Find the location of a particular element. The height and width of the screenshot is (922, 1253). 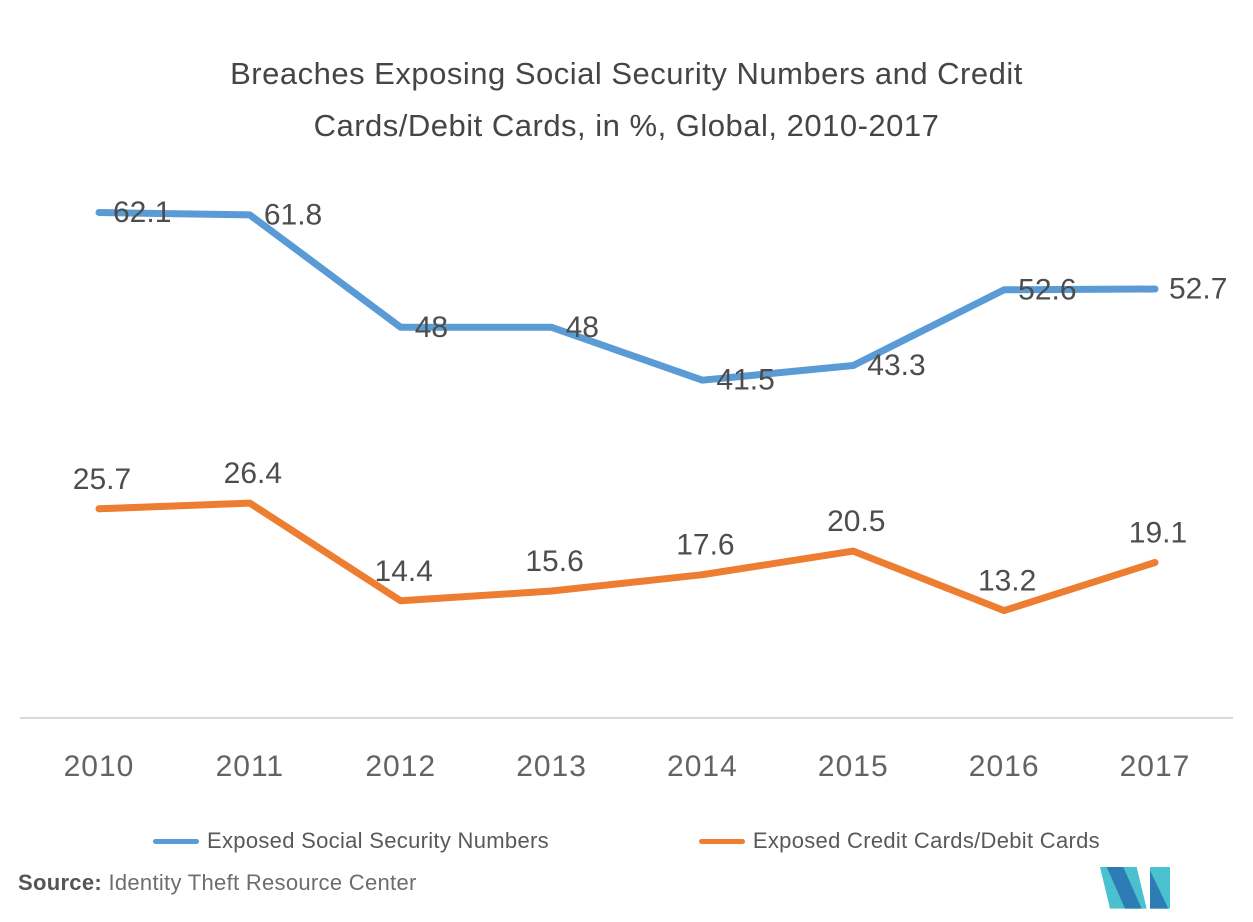

data-label: 43.3 is located at coordinates (896, 365).